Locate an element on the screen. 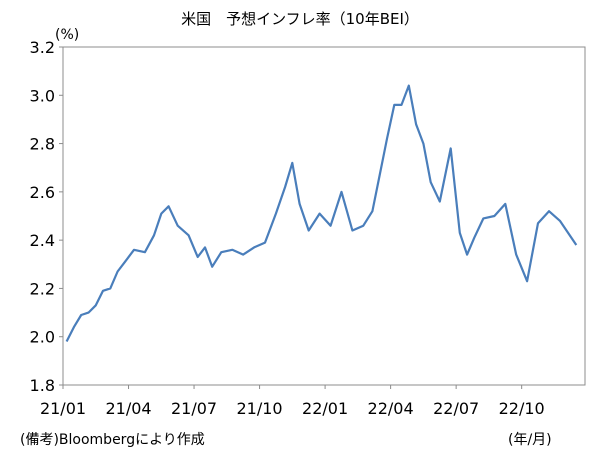  x-axis-unit: (年/月) is located at coordinates (530, 440).